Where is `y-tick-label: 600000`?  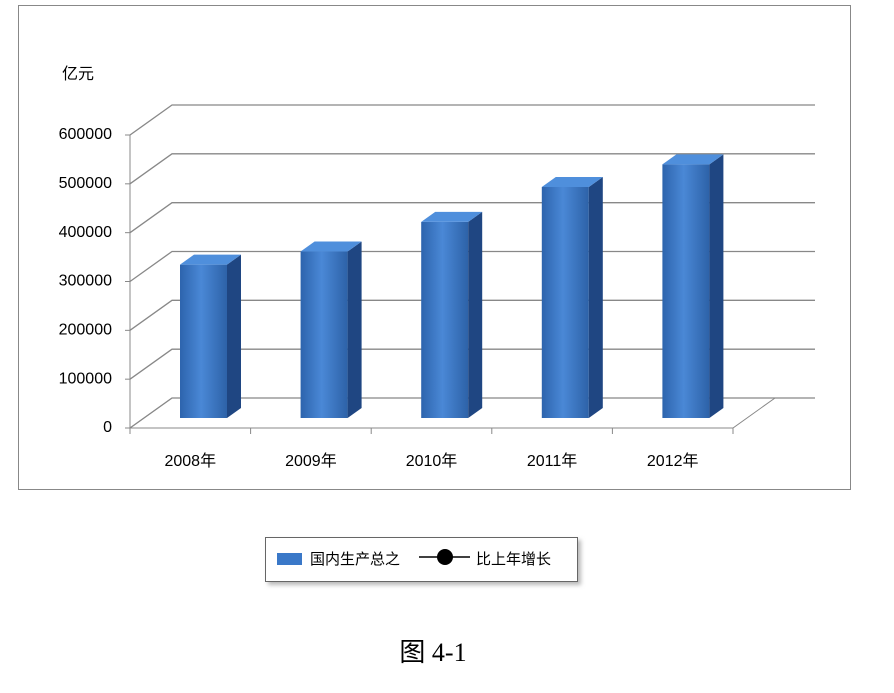
y-tick-label: 600000 is located at coordinates (85, 134).